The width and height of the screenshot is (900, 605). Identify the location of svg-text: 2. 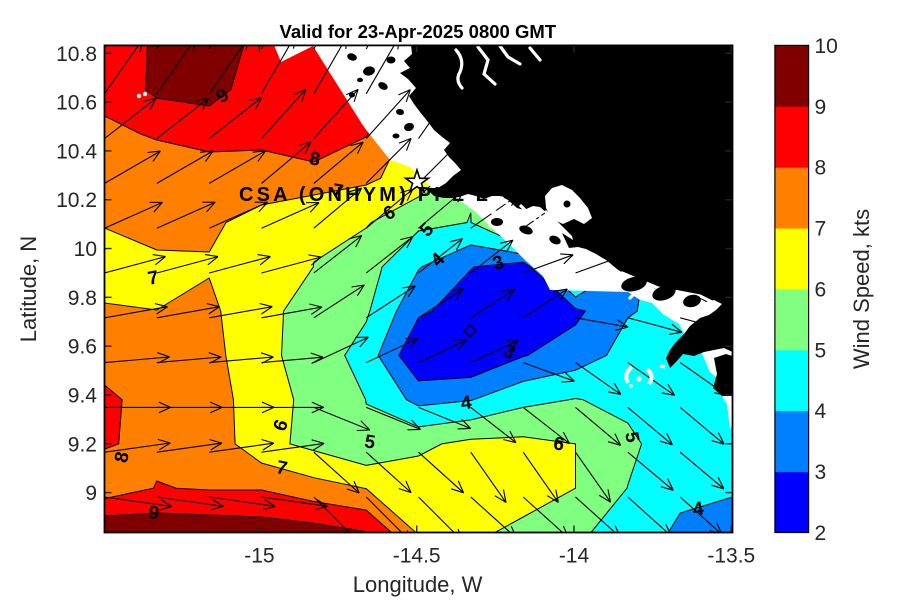
(821, 533).